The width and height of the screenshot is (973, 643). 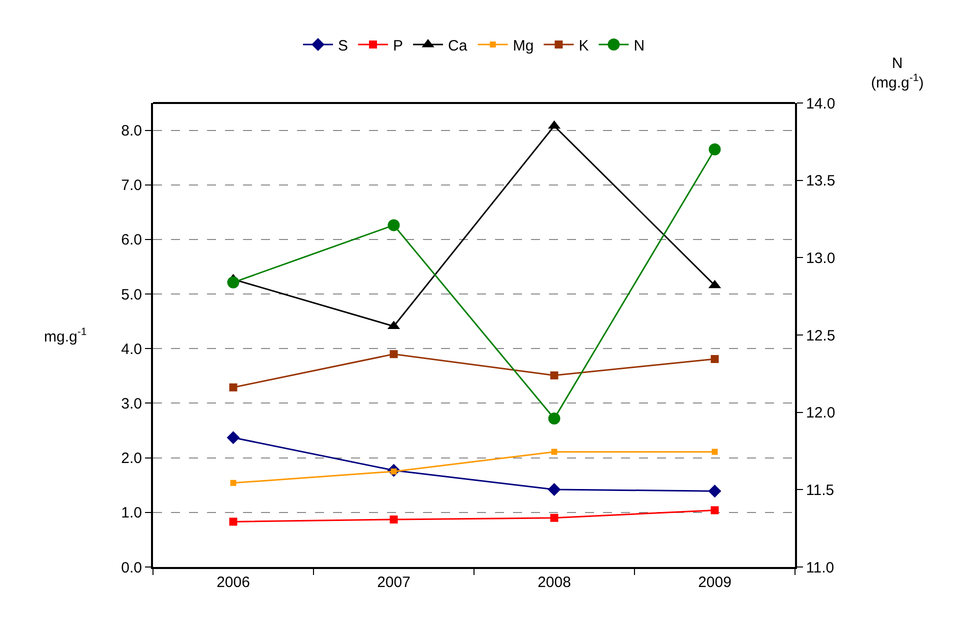 What do you see at coordinates (639, 45) in the screenshot?
I see `legend-label: N` at bounding box center [639, 45].